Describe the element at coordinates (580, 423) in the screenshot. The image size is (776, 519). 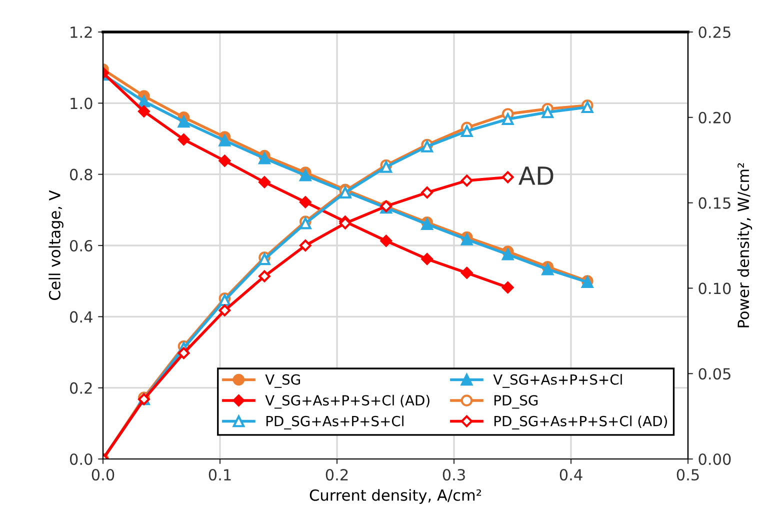
I see `legend-label: PD_SG+As+P+S+Cl (AD)` at that location.